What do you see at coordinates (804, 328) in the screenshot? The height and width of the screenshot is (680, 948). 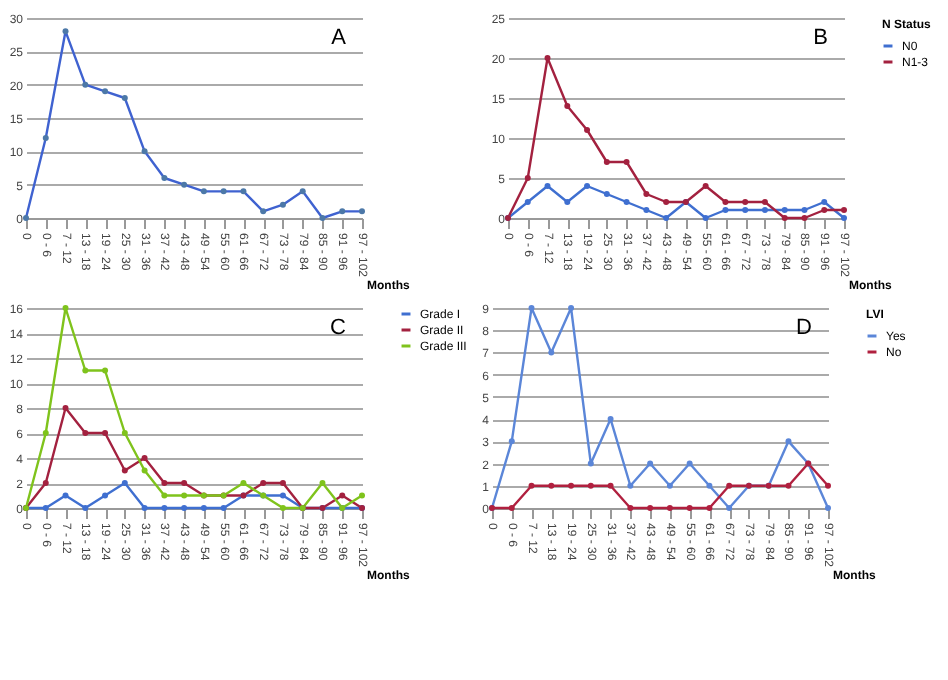 I see `chart-title: D` at bounding box center [804, 328].